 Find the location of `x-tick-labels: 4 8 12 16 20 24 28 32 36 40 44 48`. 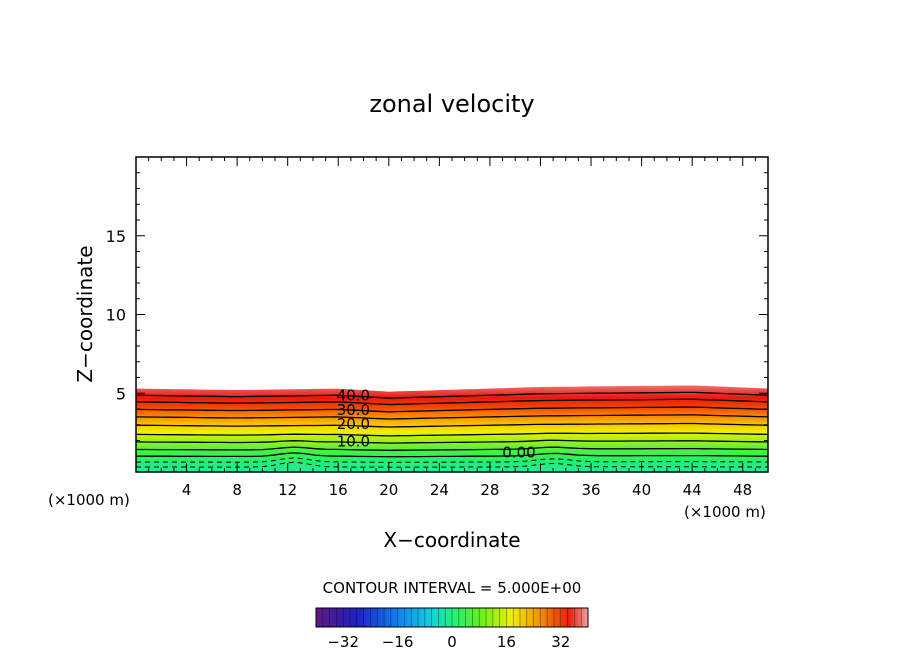

x-tick-labels: 4 8 12 16 20 24 28 32 36 40 44 48 is located at coordinates (467, 490).